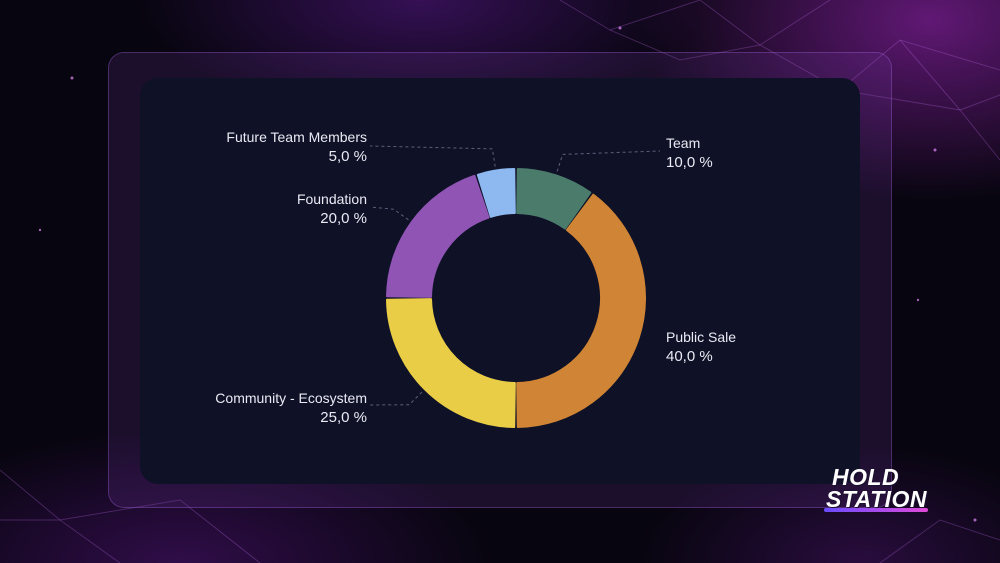 The height and width of the screenshot is (563, 1000). I want to click on label-team: Team 10,0 %, so click(689, 153).